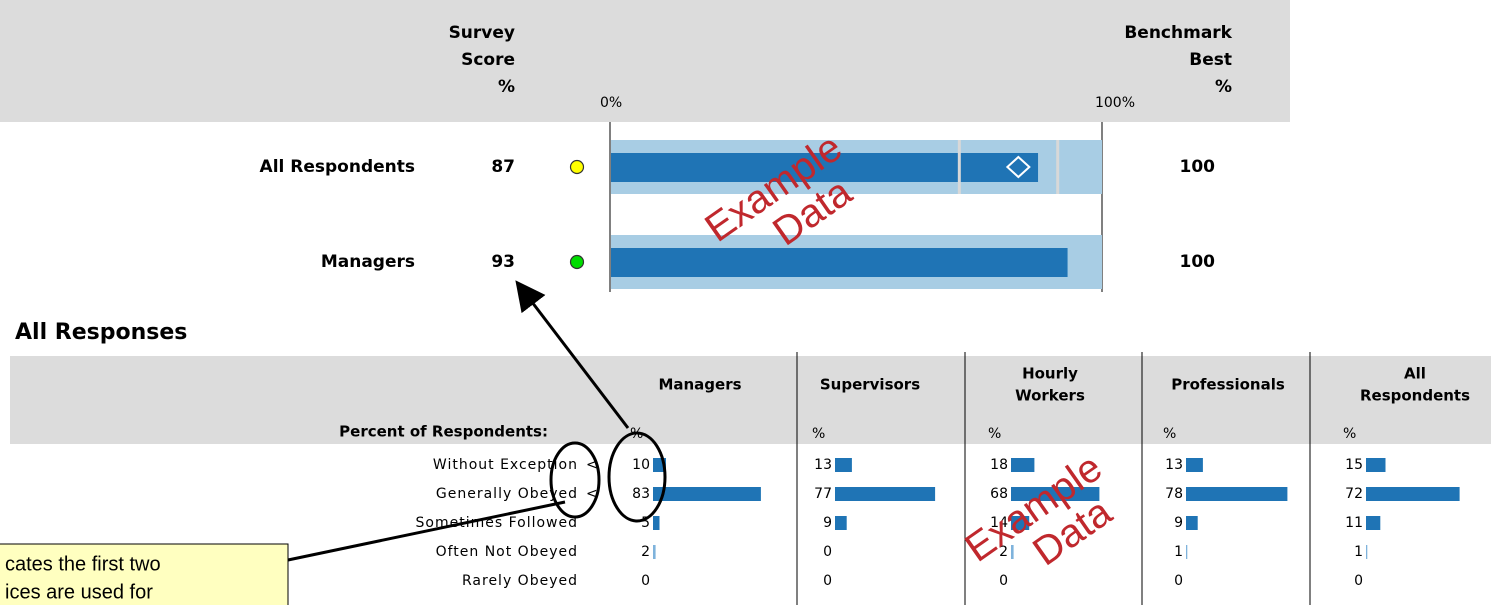 Image resolution: width=1491 pixels, height=605 pixels. What do you see at coordinates (1415, 396) in the screenshot?
I see `column-header: Respondents` at bounding box center [1415, 396].